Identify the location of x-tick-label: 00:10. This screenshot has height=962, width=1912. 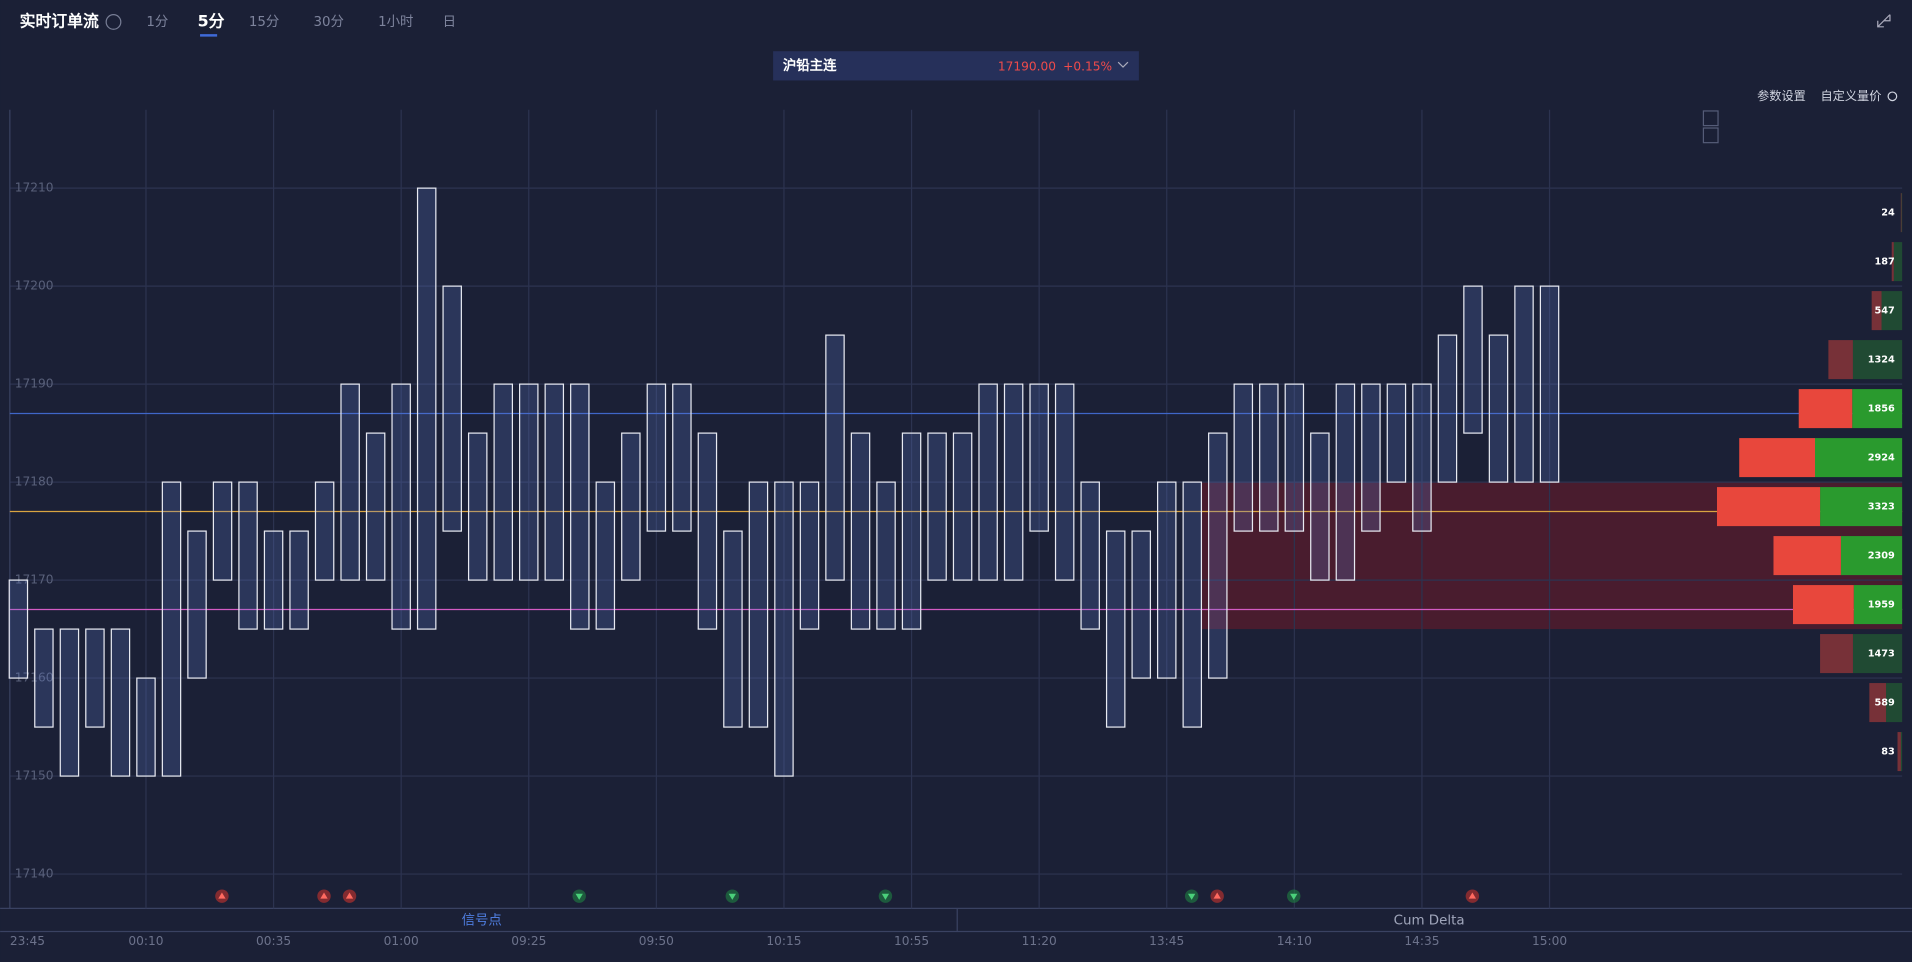
(145, 941).